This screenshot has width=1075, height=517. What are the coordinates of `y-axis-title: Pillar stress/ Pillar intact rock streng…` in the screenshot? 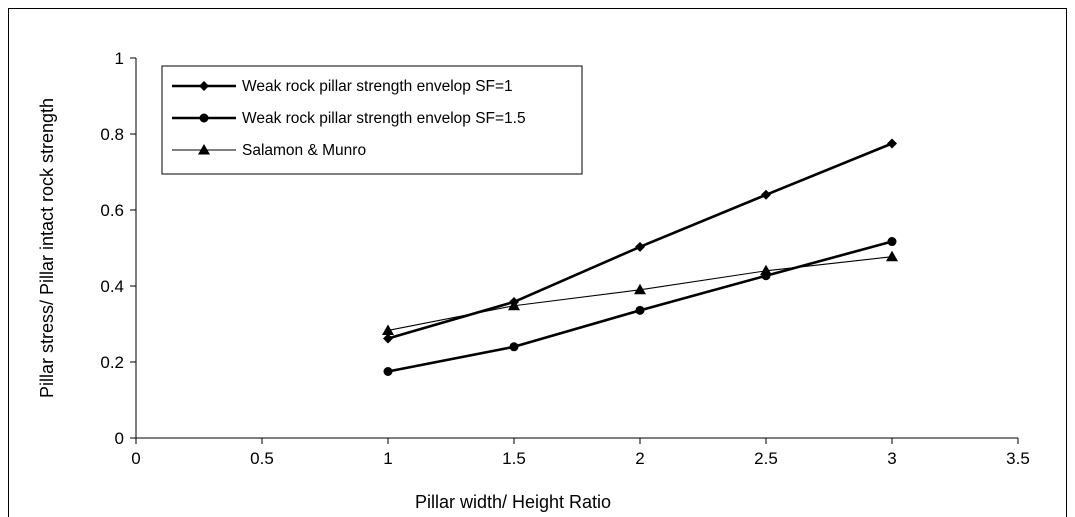 It's located at (47, 248).